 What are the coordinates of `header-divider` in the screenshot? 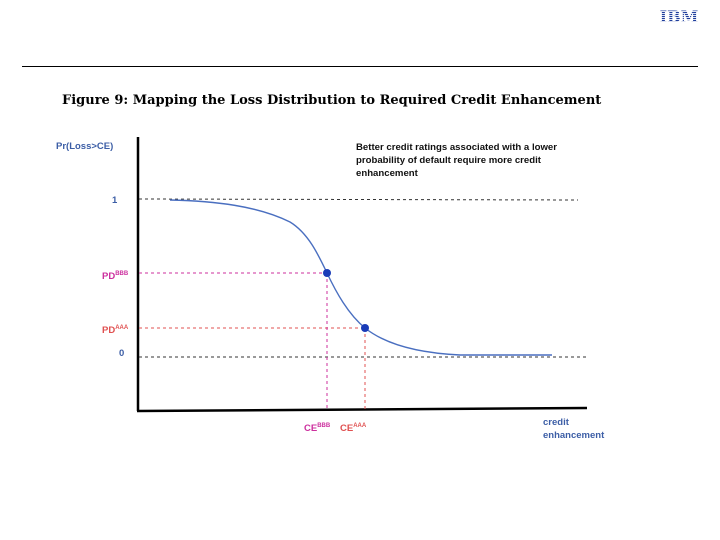 It's located at (360, 66).